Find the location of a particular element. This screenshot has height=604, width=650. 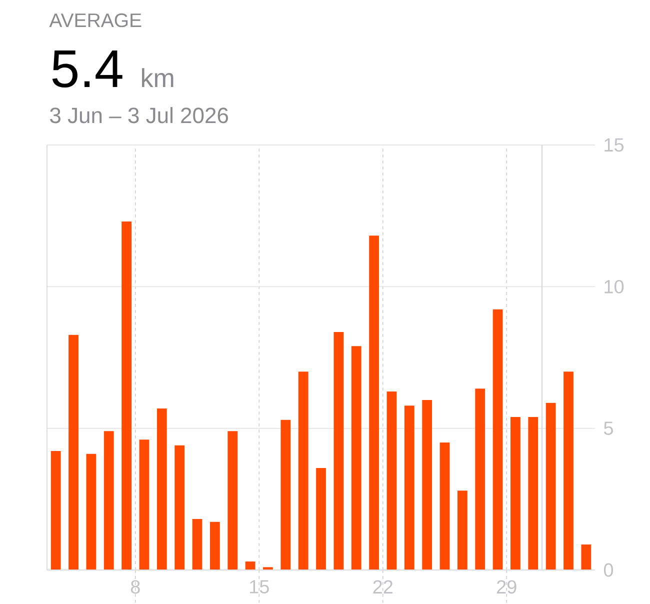

x-tick-label: 8 is located at coordinates (135, 587).